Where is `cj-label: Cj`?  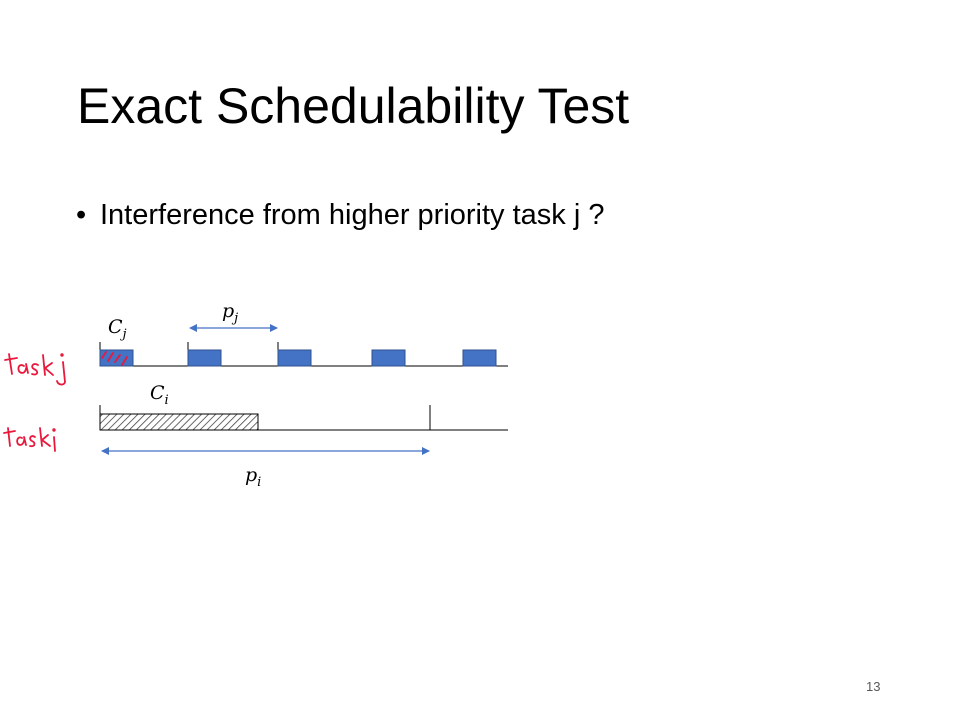
cj-label: Cj is located at coordinates (117, 329).